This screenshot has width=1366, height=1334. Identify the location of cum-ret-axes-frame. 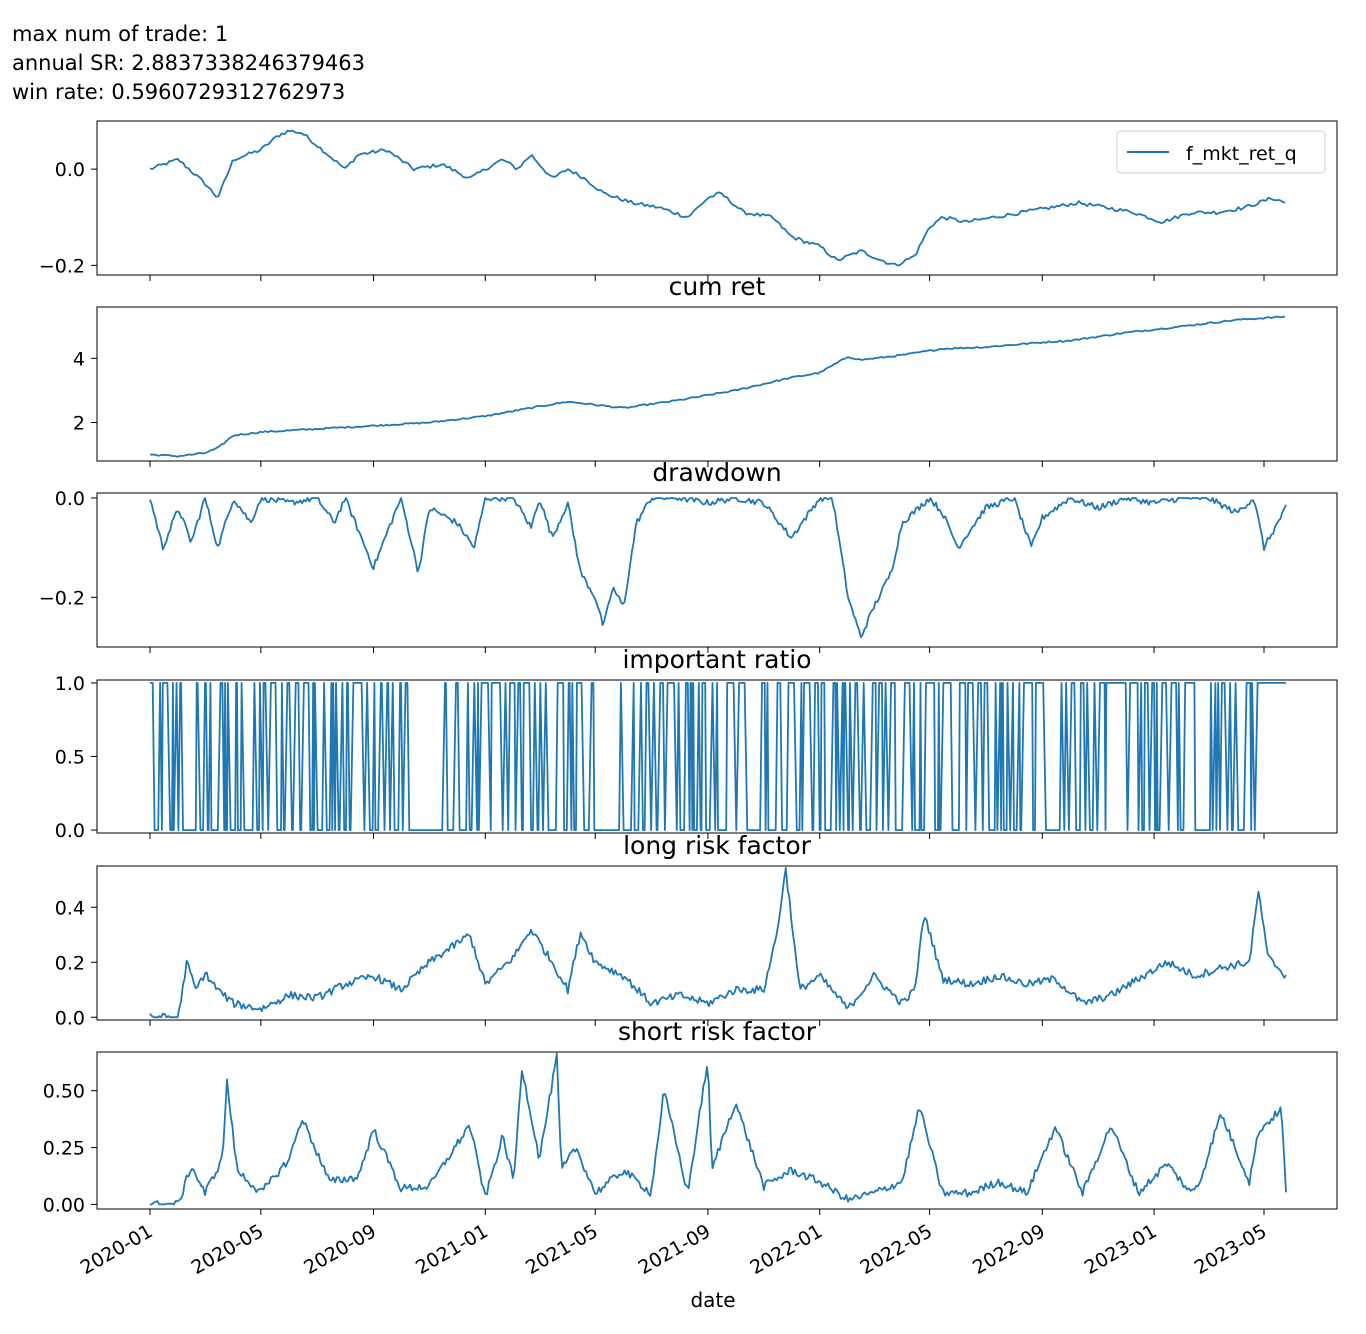
(717, 384).